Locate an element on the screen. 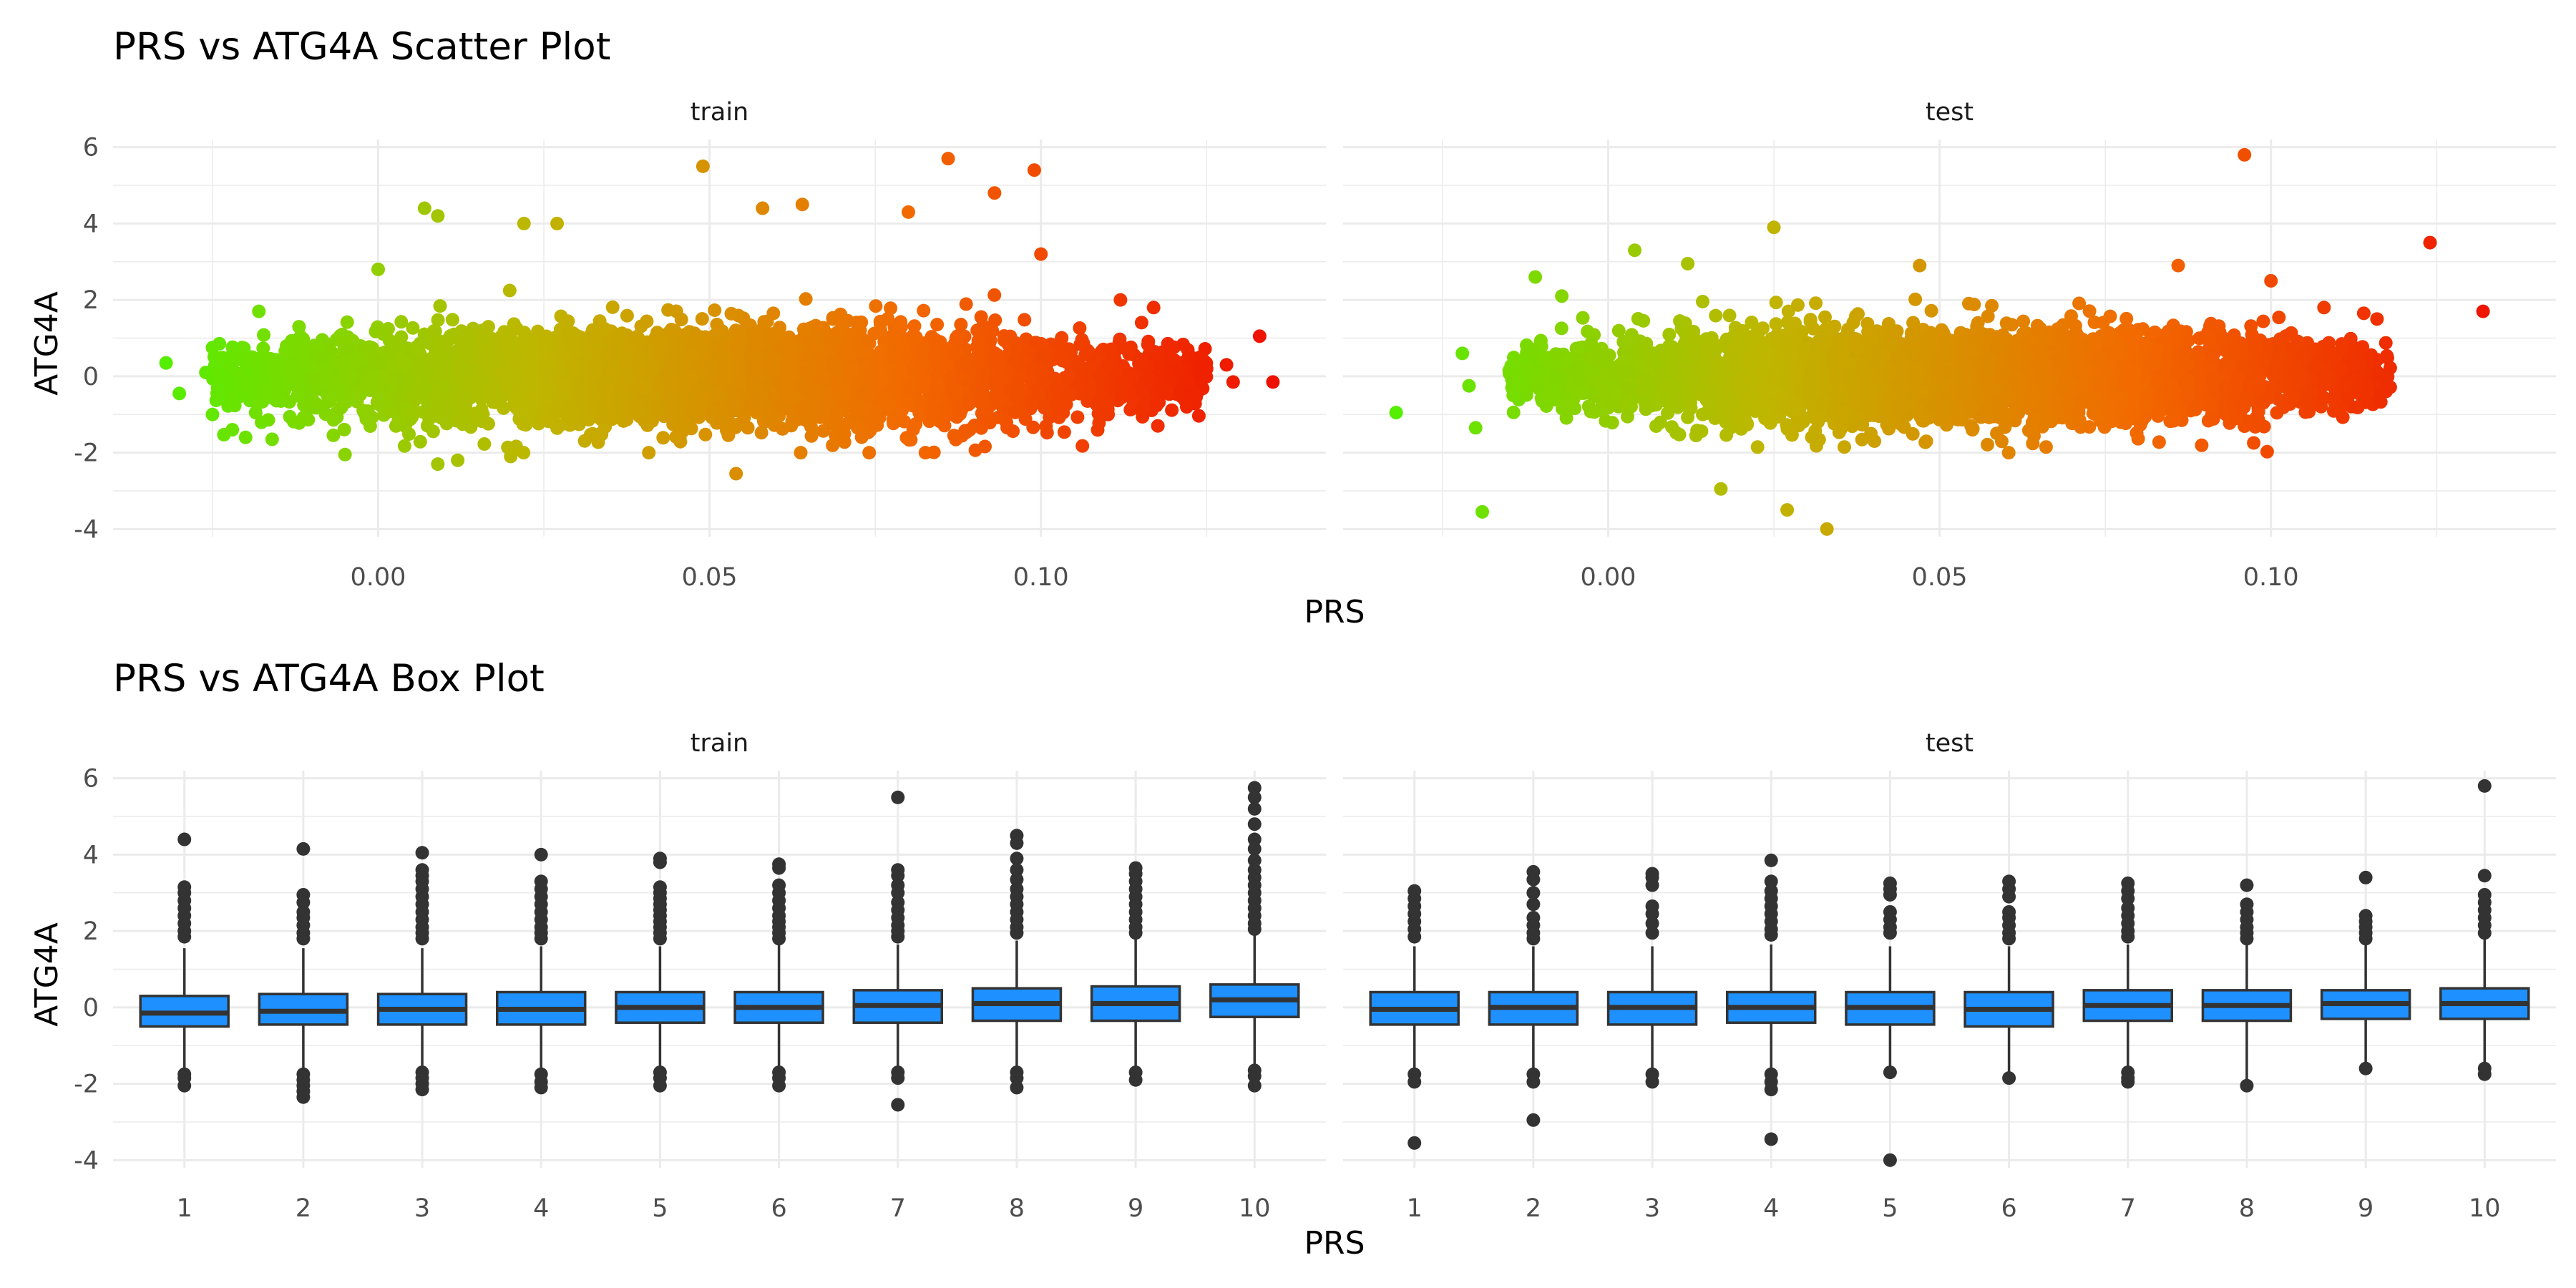 This screenshot has height=1288, width=2576. y-tick-label: 0 is located at coordinates (91, 377).